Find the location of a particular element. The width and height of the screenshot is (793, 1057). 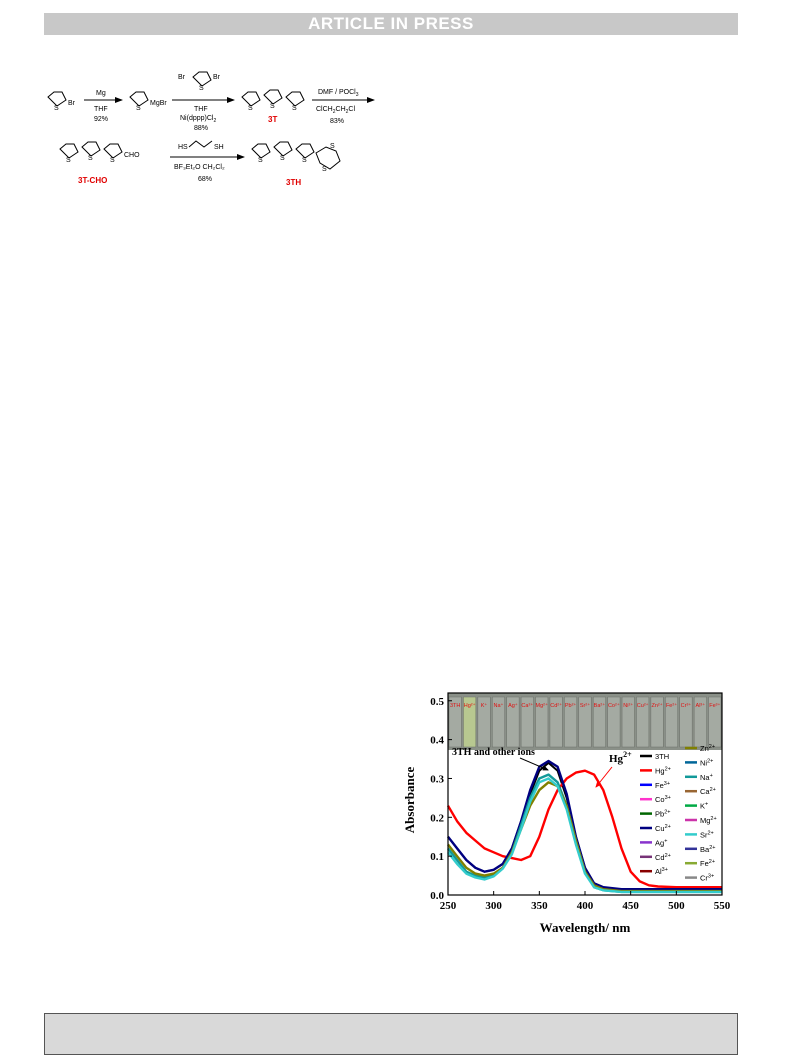

svg-text: THF is located at coordinates (201, 109).